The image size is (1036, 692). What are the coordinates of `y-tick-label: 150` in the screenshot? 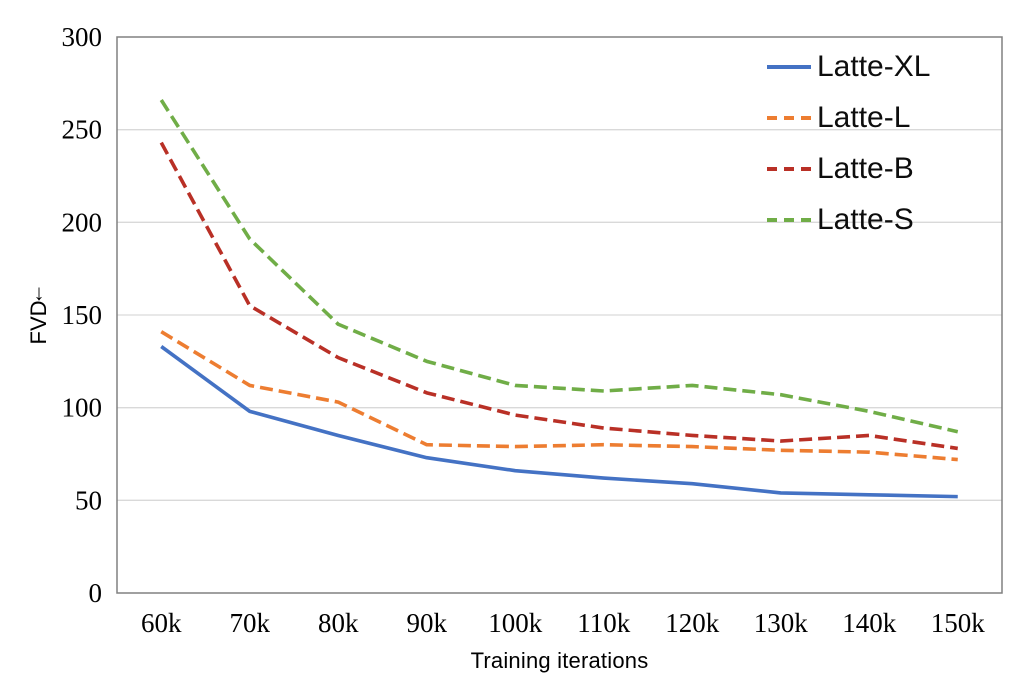 It's located at (82, 315).